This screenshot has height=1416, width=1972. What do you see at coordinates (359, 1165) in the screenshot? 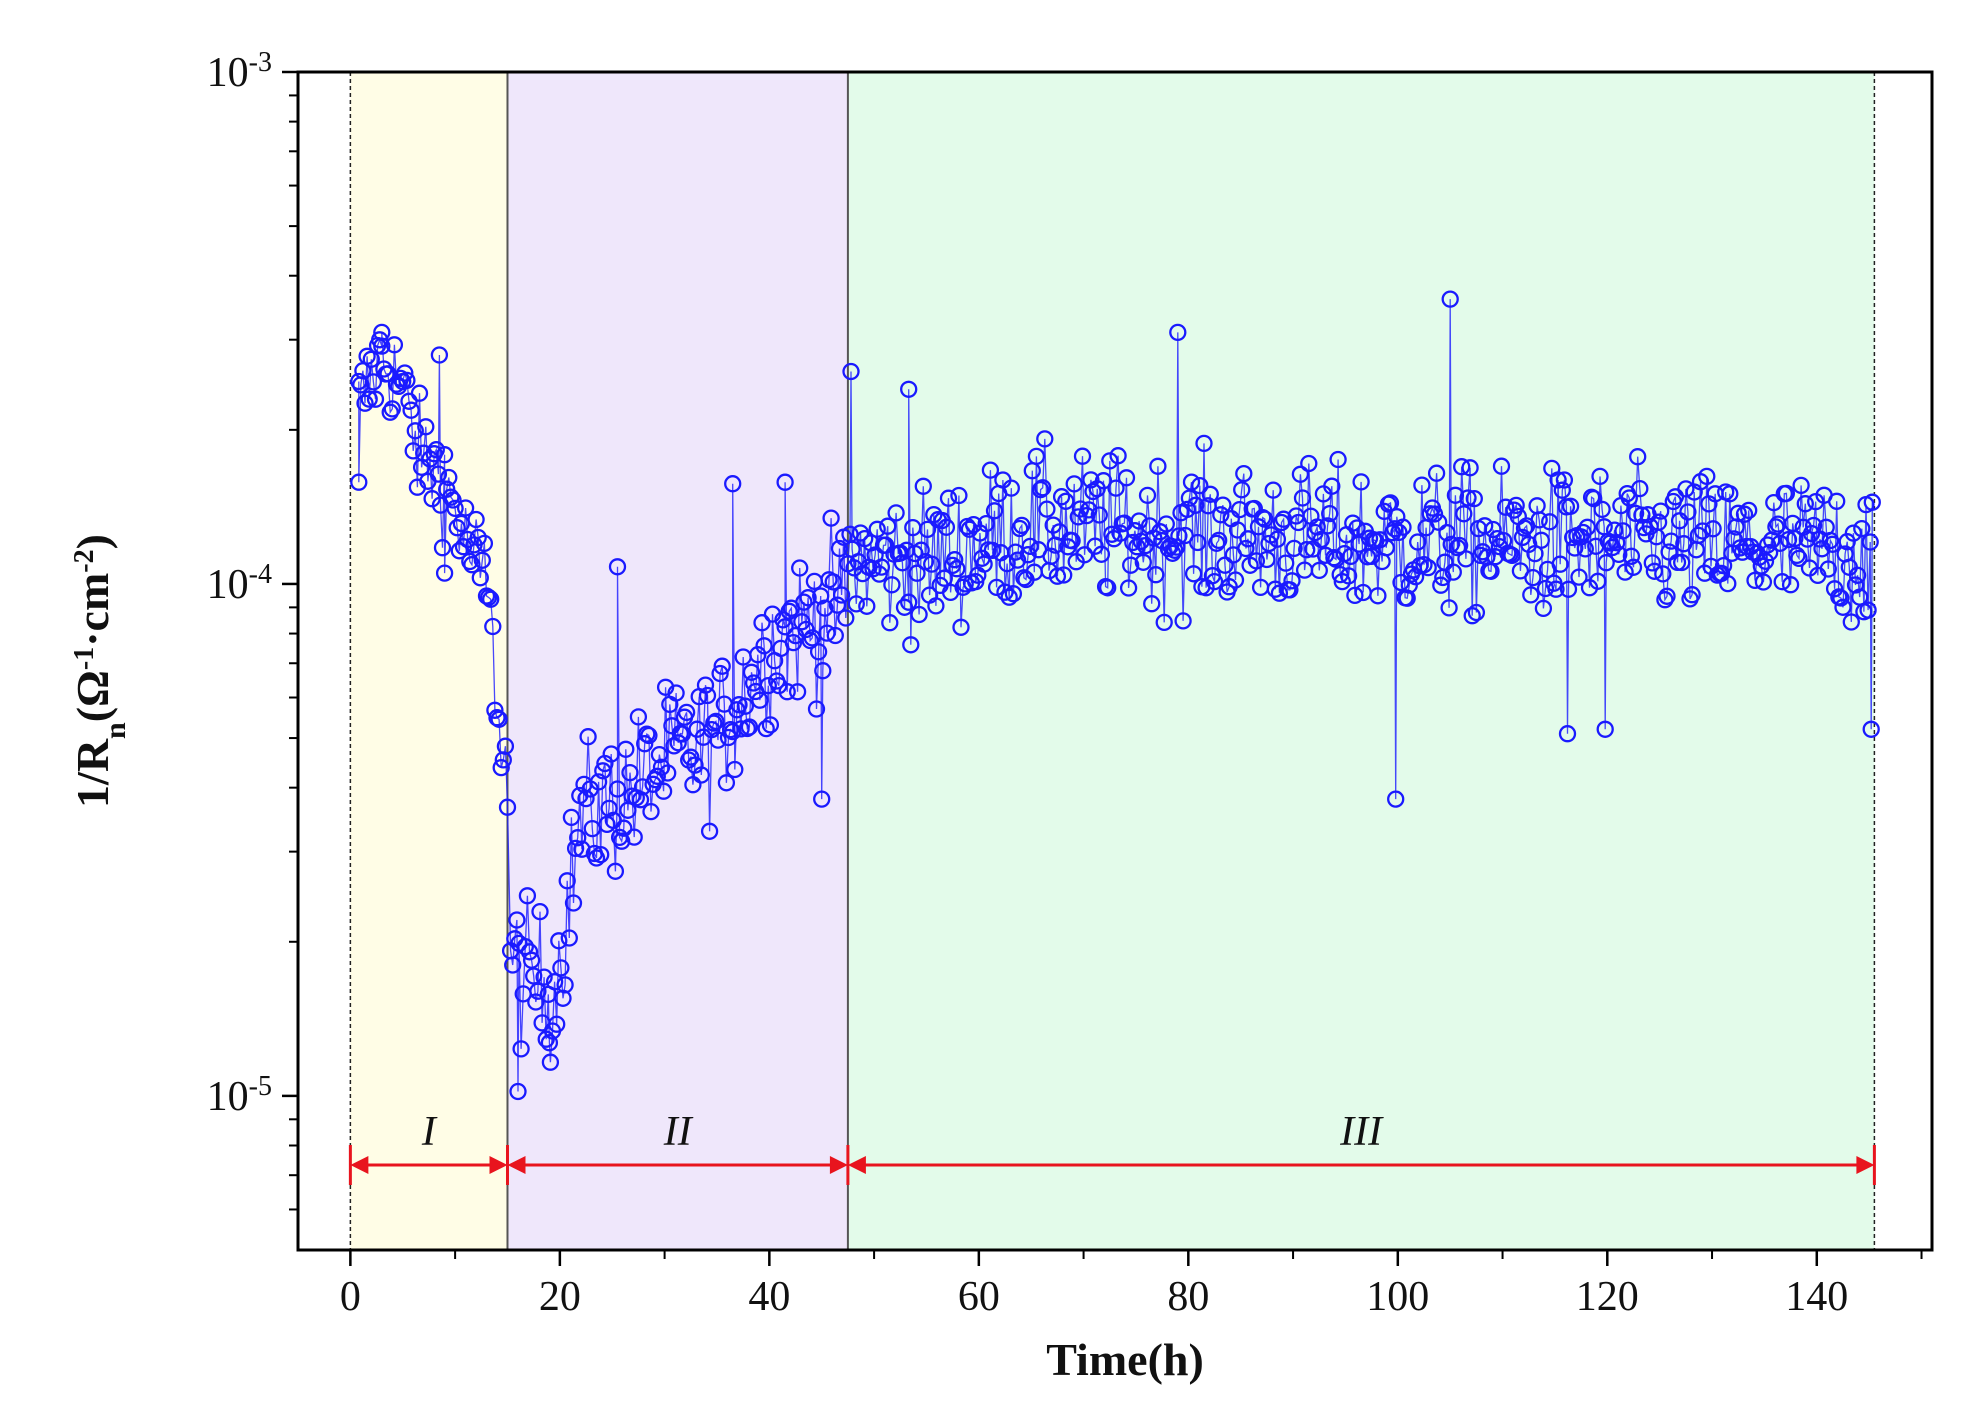
I see `region-1-arrowhead-left` at bounding box center [359, 1165].